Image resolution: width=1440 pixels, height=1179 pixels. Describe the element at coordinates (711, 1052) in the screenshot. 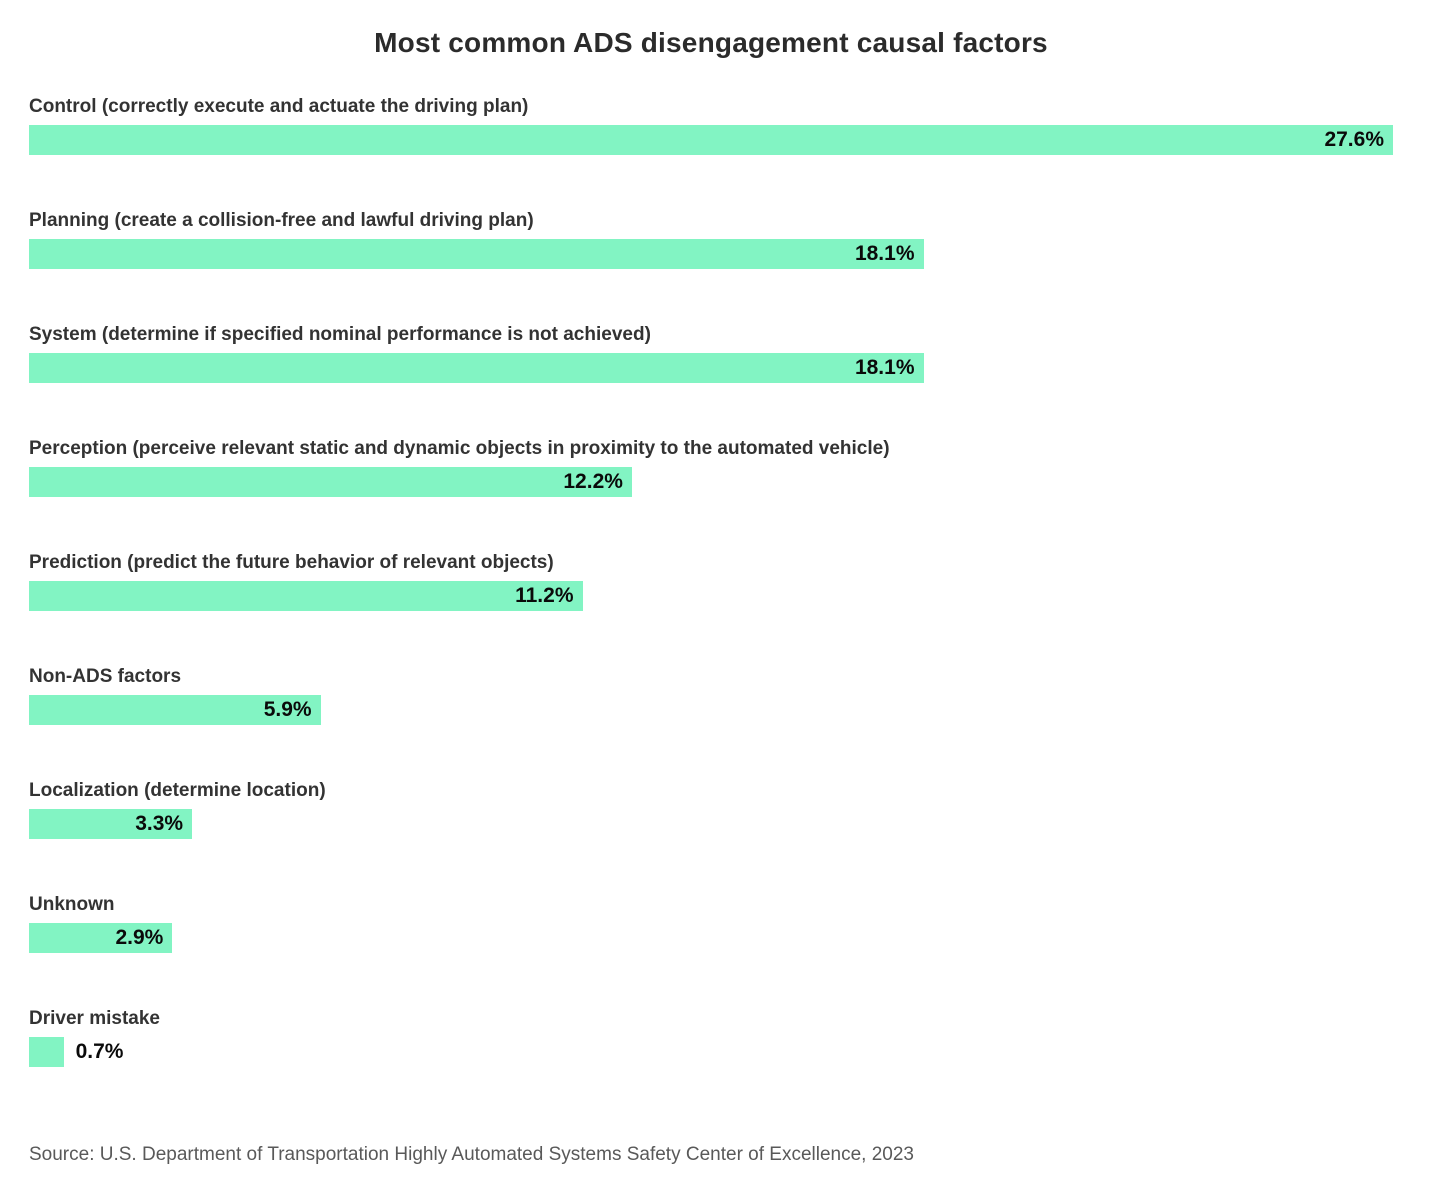

I see `bar-track: 0.7%` at that location.